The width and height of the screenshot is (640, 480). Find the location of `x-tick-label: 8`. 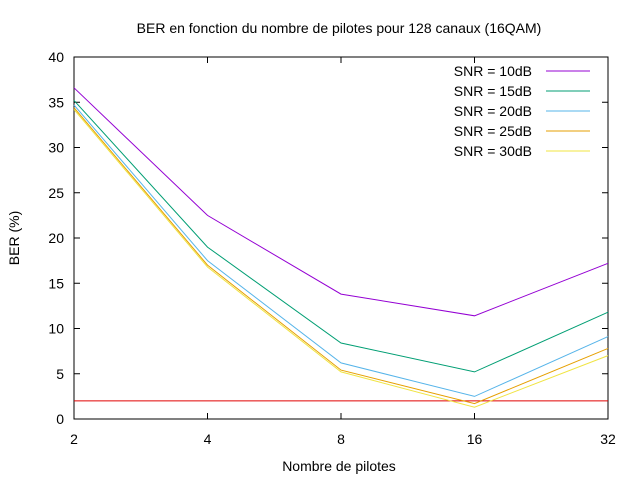

x-tick-label: 8 is located at coordinates (341, 439).